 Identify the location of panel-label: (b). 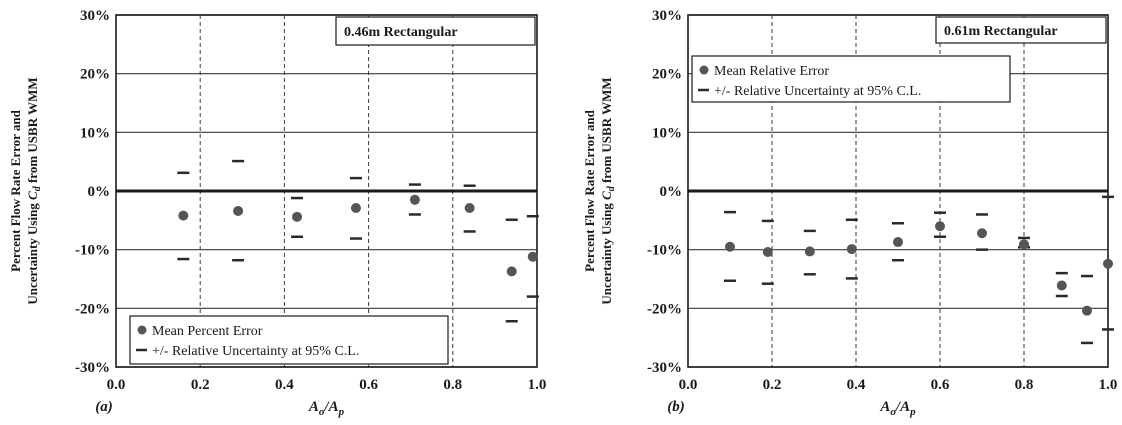
(676, 407).